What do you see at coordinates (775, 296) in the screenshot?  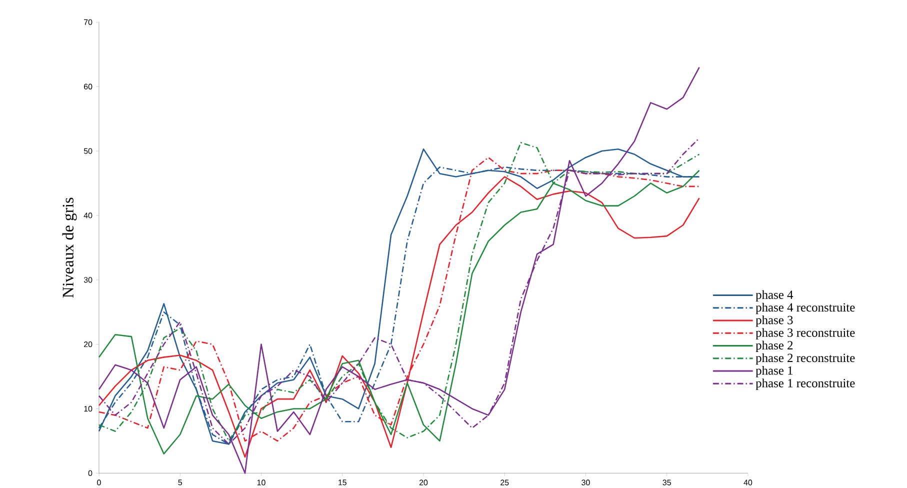 I see `legend-label: phase 4` at bounding box center [775, 296].